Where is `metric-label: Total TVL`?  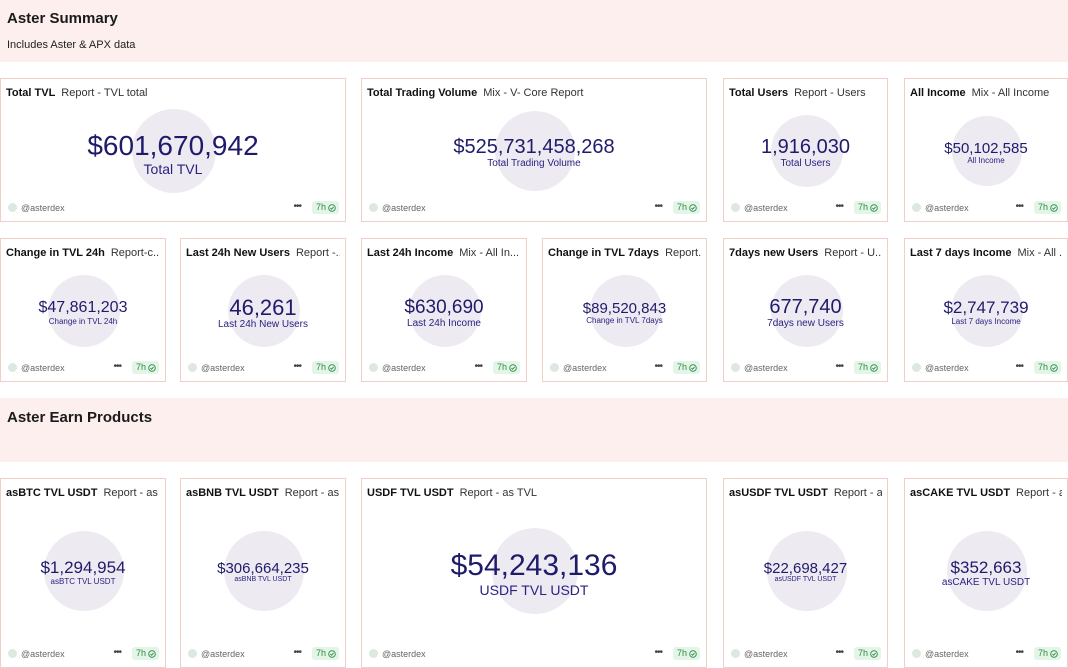 metric-label: Total TVL is located at coordinates (173, 168).